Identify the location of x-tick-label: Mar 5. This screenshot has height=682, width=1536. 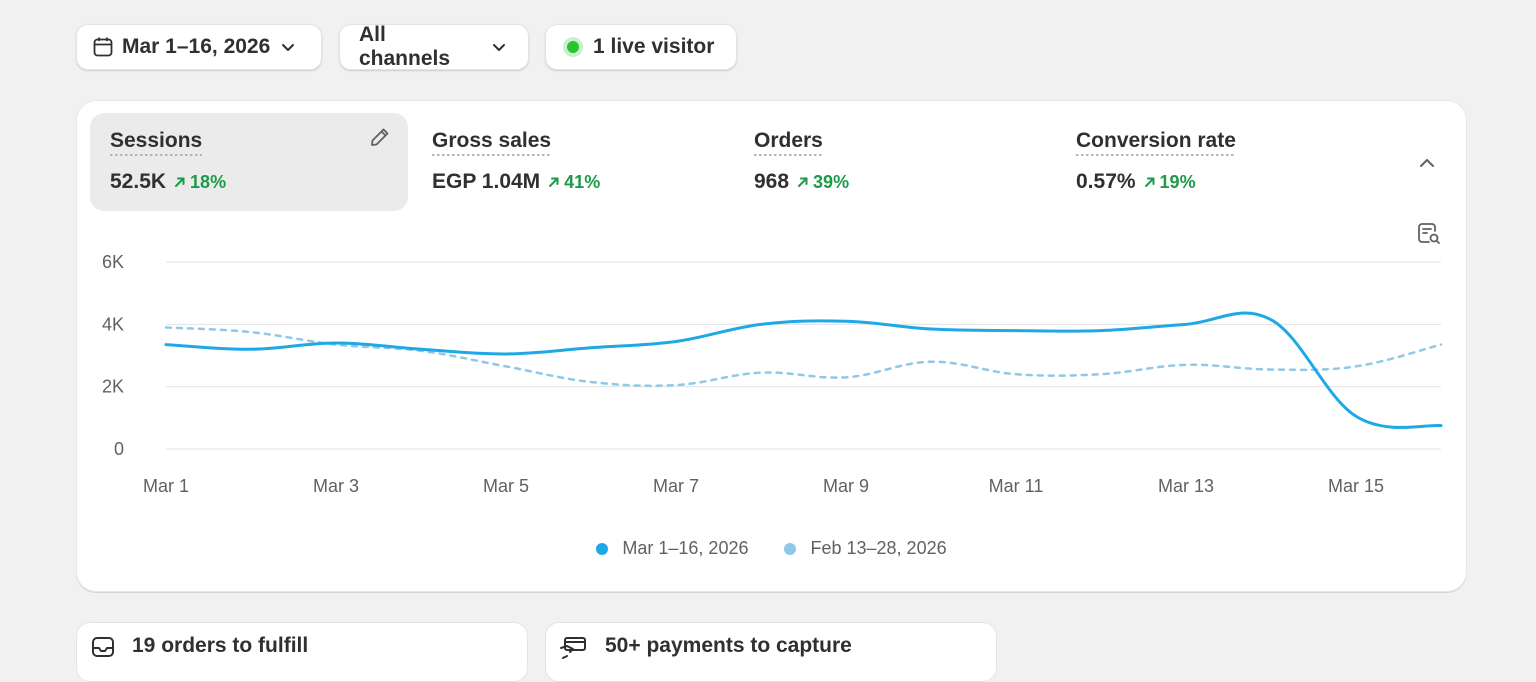
(506, 486).